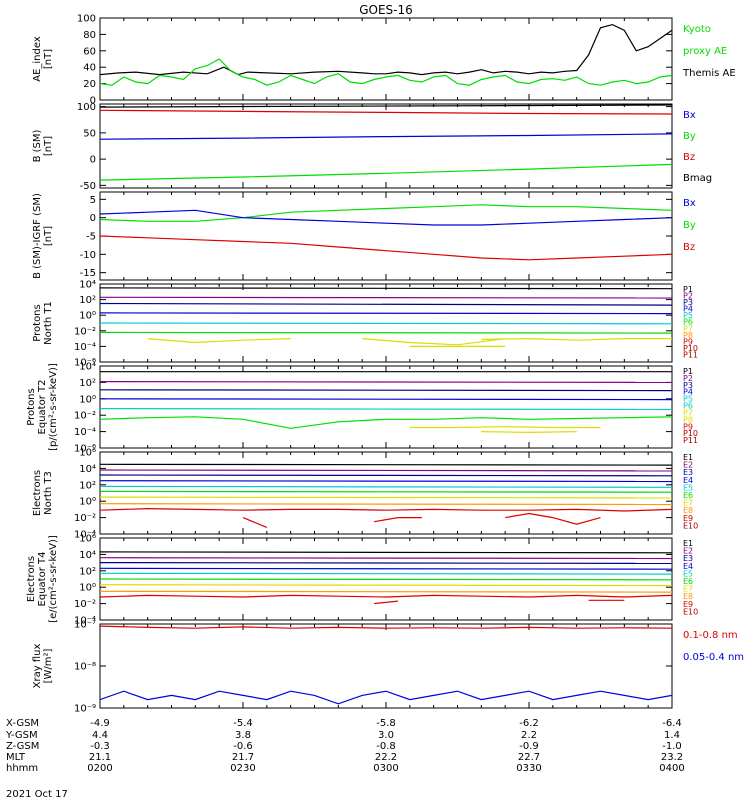 The image size is (750, 800). I want to click on series-label: Bx, so click(689, 115).